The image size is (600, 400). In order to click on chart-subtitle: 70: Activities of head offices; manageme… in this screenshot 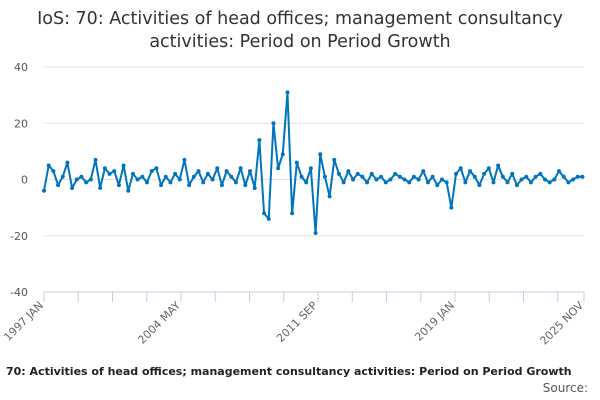, I will do `click(289, 371)`.